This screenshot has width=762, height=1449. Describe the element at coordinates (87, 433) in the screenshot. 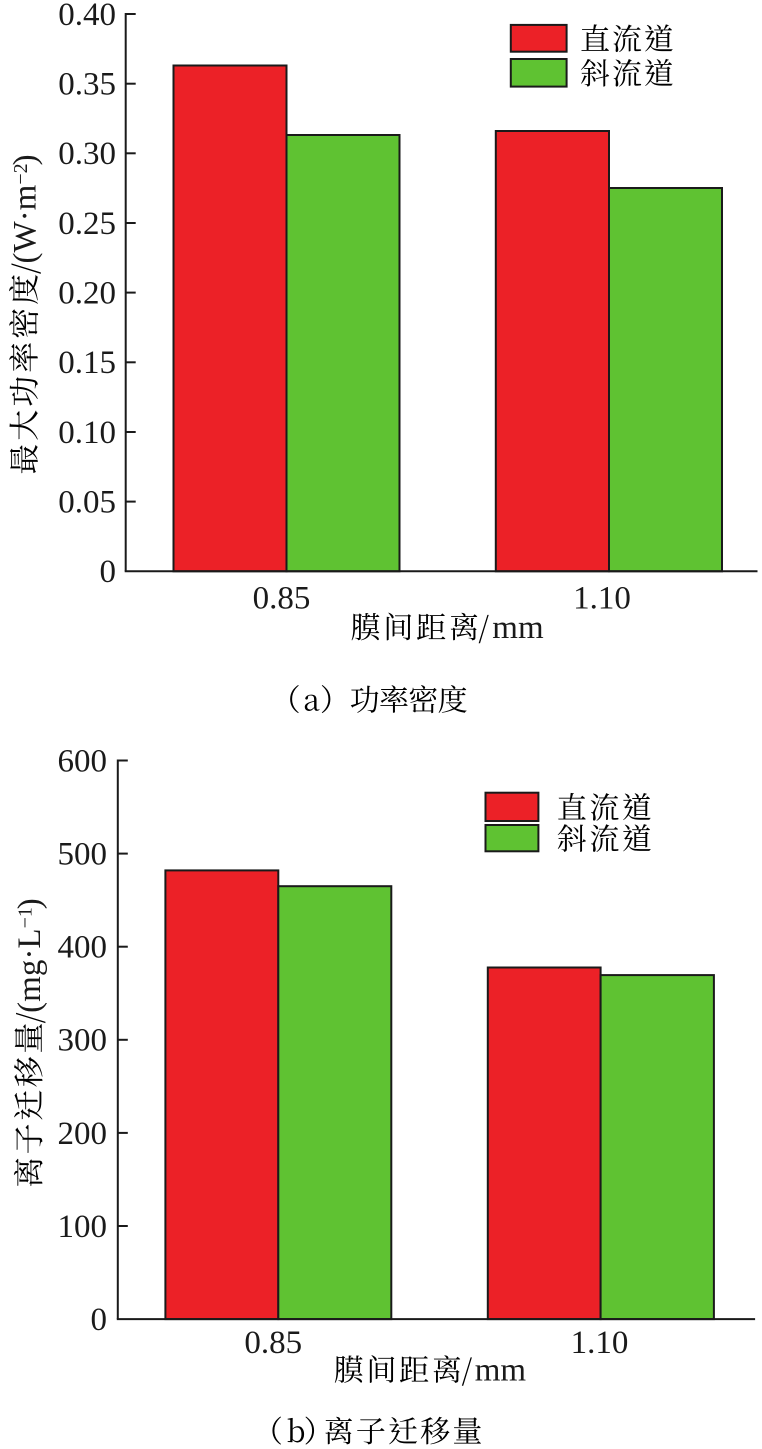

I see `svg-text: 0.10` at that location.